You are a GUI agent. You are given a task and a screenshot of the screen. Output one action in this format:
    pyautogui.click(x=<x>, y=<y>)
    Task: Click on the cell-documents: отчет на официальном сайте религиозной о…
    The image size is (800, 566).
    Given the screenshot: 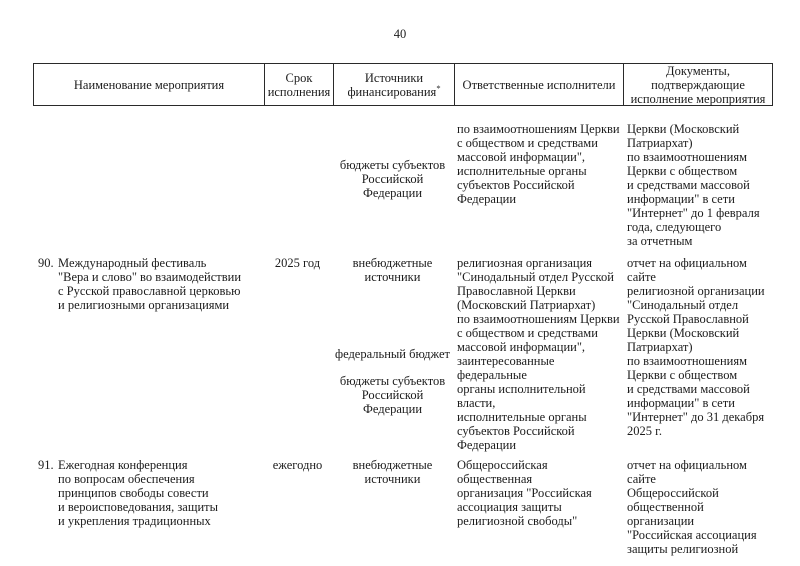 What is the action you would take?
    pyautogui.click(x=696, y=354)
    